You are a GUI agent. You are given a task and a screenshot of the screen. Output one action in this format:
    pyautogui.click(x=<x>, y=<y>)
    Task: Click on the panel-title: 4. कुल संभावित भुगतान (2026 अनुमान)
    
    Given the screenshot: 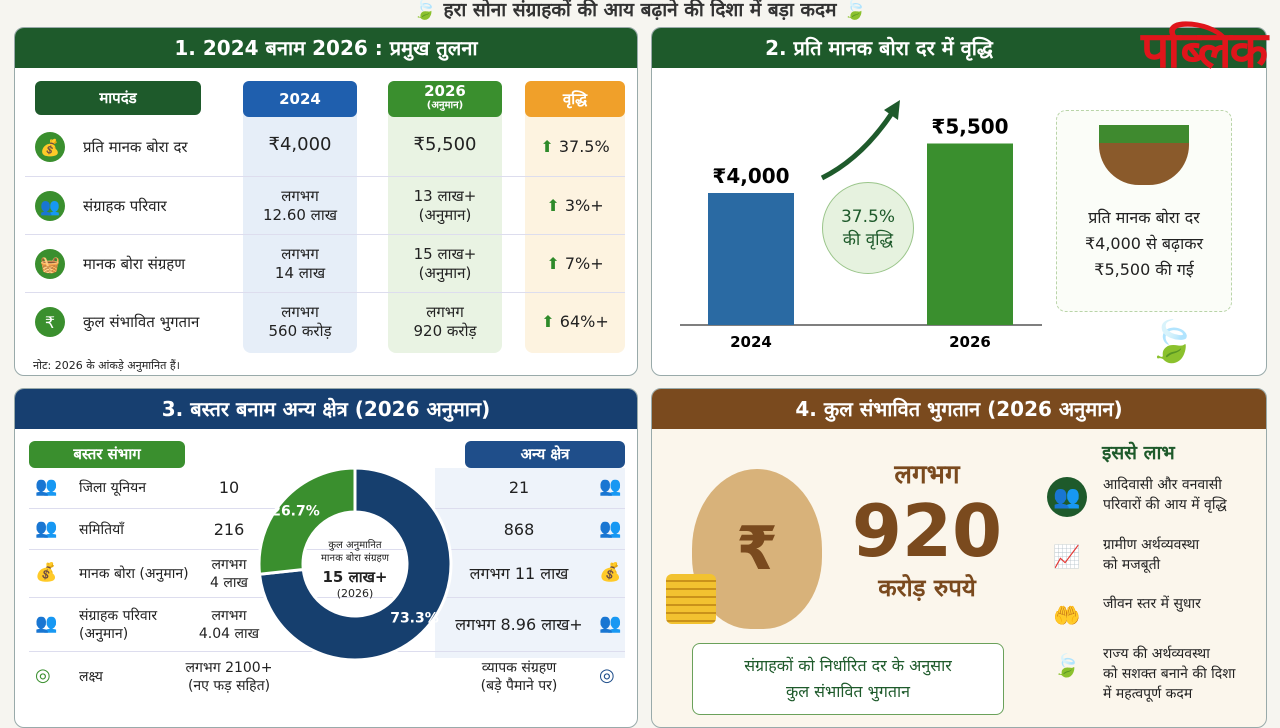 What is the action you would take?
    pyautogui.click(x=959, y=409)
    